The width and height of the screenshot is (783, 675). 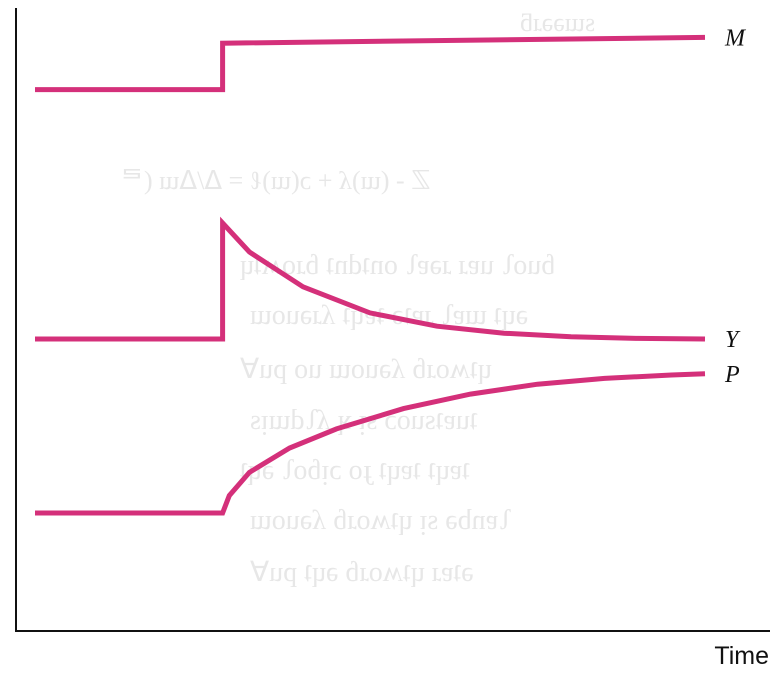 What do you see at coordinates (735, 206) in the screenshot?
I see `series-label-layer: M YP` at bounding box center [735, 206].